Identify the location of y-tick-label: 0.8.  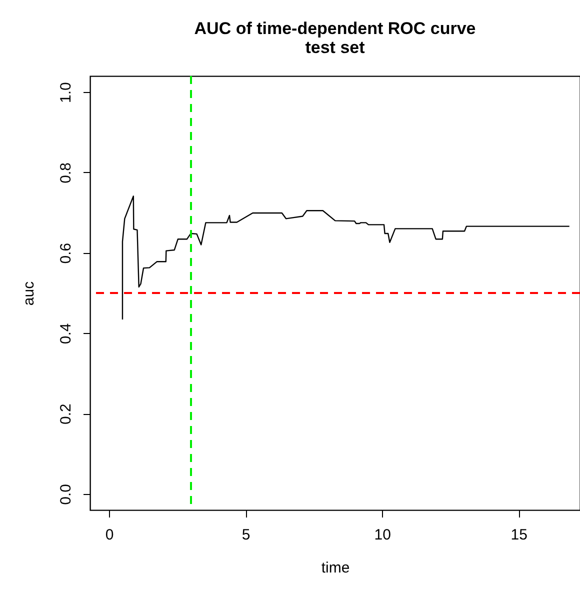
(66, 173).